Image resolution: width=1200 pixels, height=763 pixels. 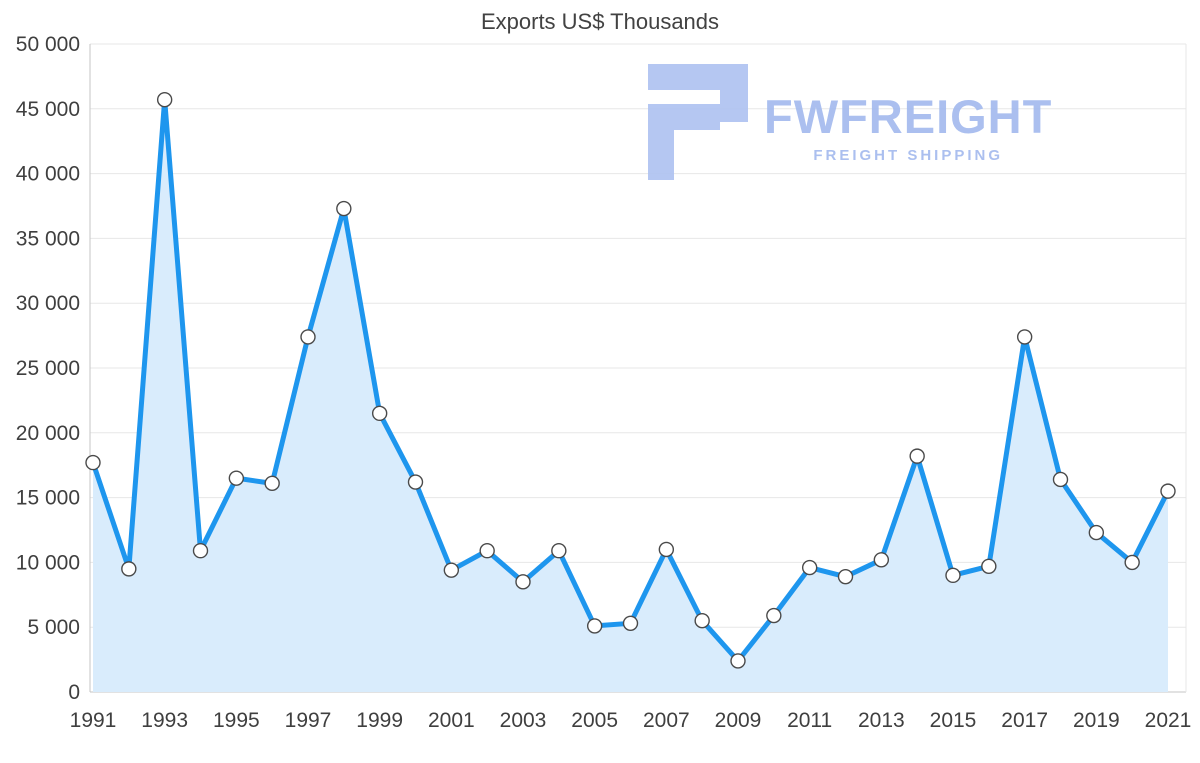 I want to click on x-tick-label: 2021, so click(x=1168, y=720).